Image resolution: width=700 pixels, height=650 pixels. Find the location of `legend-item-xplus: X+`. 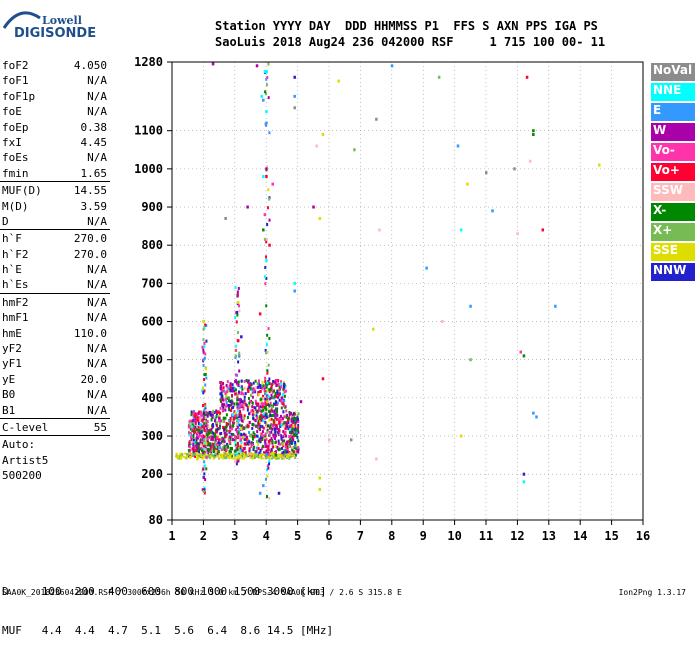

legend-item-xplus: X+ is located at coordinates (673, 232).